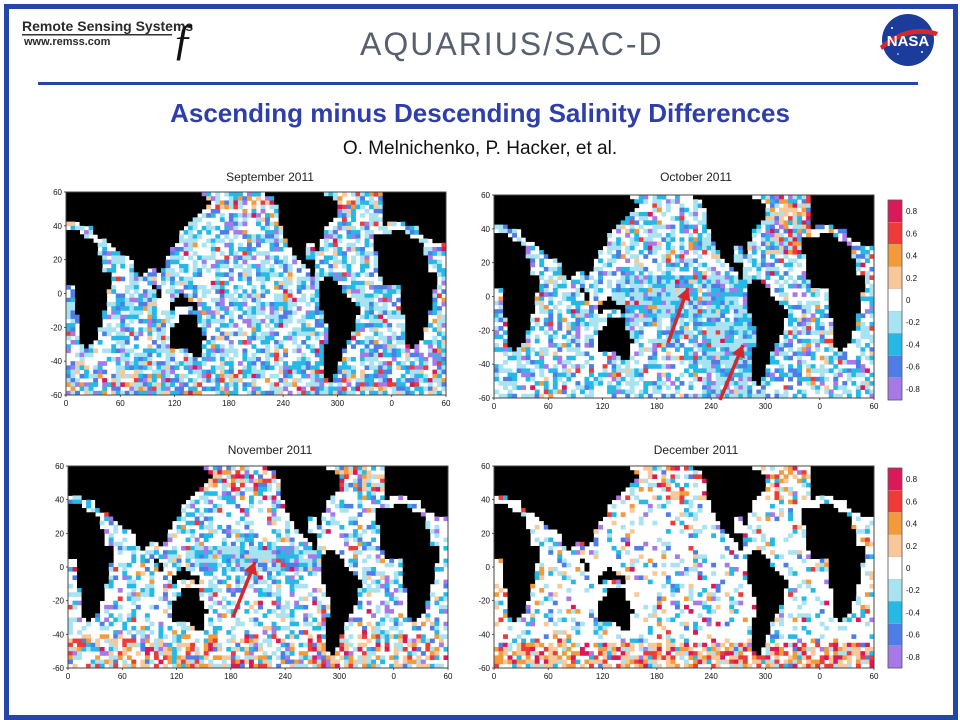  What do you see at coordinates (175, 403) in the screenshot?
I see `x-tick-label: 120` at bounding box center [175, 403].